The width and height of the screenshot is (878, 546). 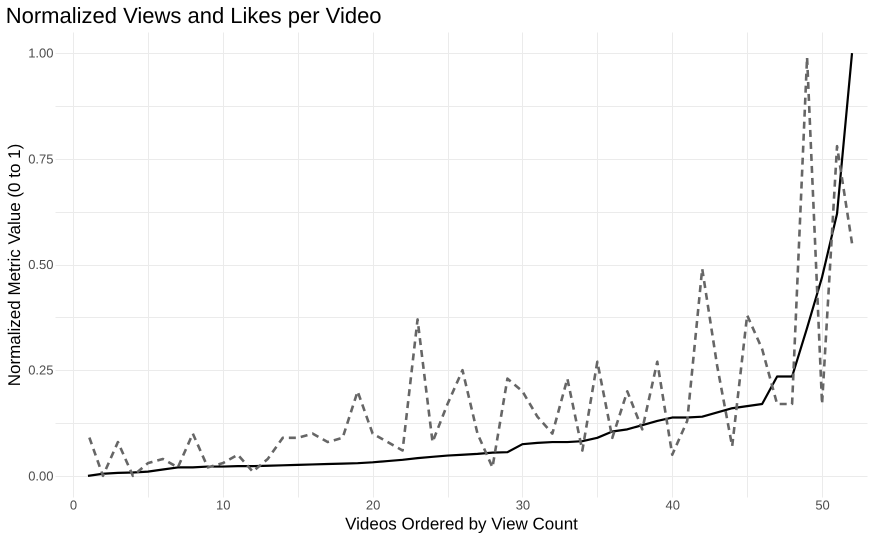 I want to click on y-tick-label: 0.75, so click(x=41, y=158).